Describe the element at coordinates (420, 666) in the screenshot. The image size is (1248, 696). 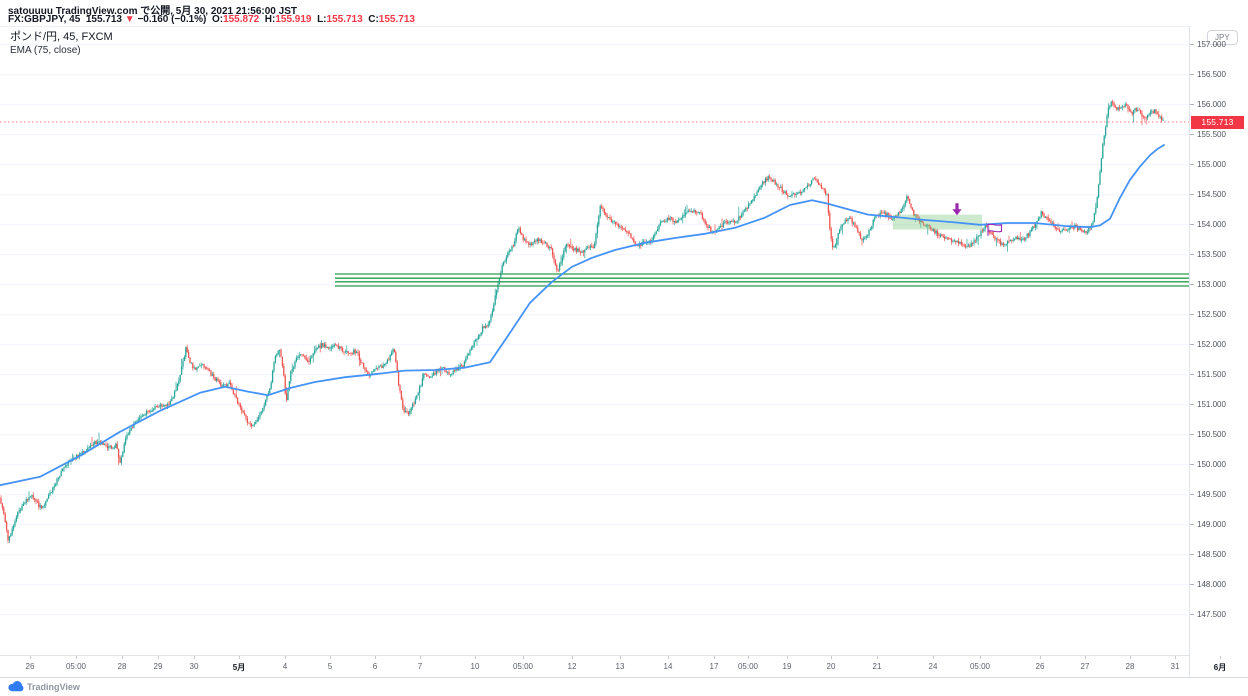
I see `time-tick-label: 7` at that location.